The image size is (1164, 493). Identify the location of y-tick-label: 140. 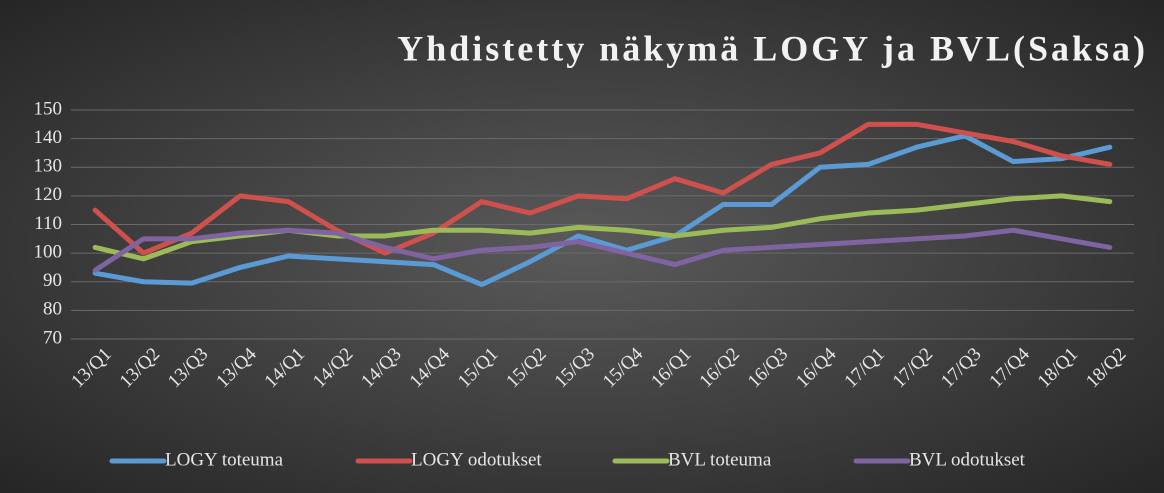
(48, 137).